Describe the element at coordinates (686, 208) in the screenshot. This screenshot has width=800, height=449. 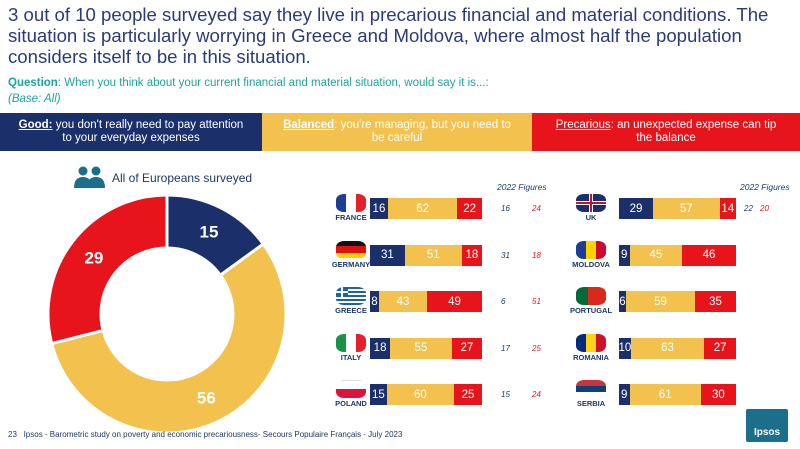
I see `bar-segment-balanced: 57` at that location.